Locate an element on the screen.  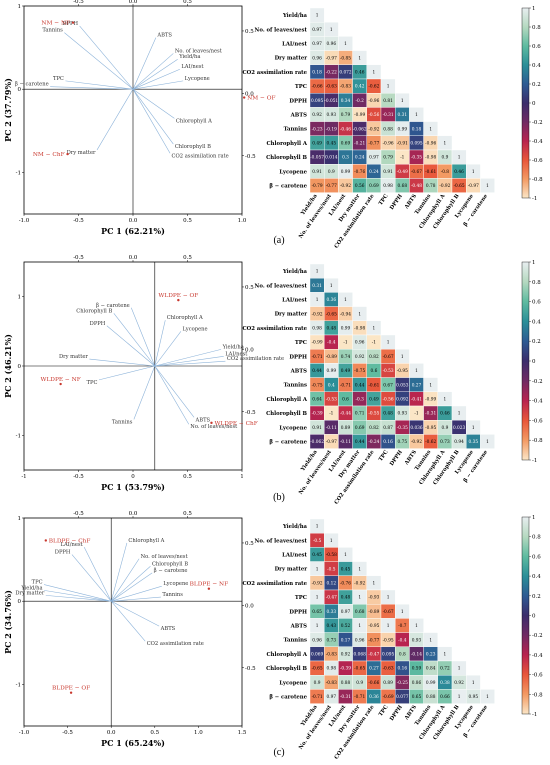
x-axis-title: PC 1 (62.21%) is located at coordinates (133, 231).